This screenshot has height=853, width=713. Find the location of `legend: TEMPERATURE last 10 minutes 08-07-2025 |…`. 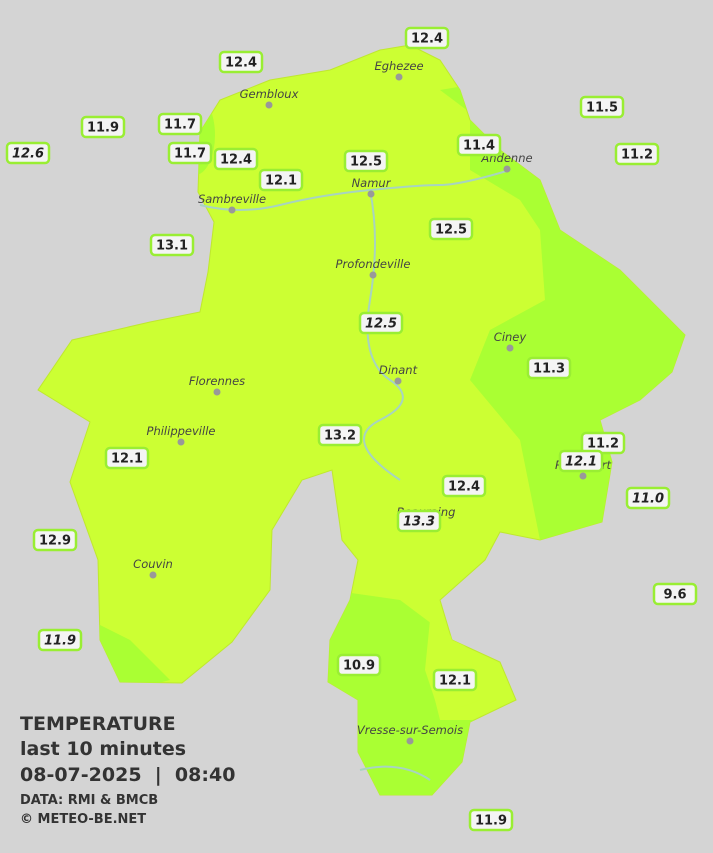

legend: TEMPERATURE last 10 minutes 08-07-2025 |… is located at coordinates (127, 770).